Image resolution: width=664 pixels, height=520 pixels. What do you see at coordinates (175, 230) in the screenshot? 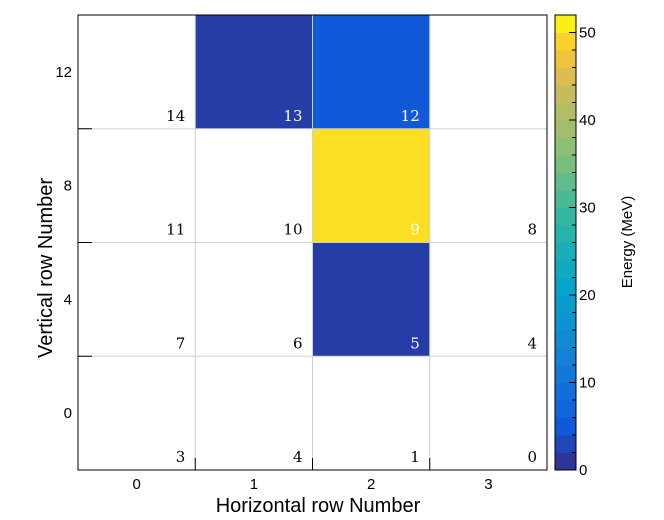
I see `cell-label: 11` at bounding box center [175, 230].